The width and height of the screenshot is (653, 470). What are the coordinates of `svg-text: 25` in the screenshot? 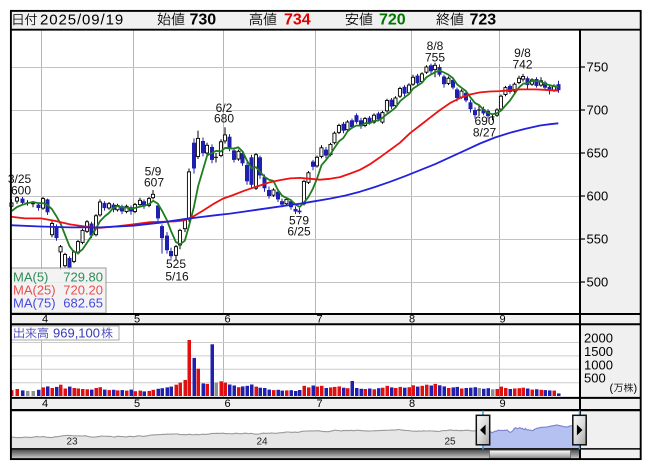 It's located at (450, 442).